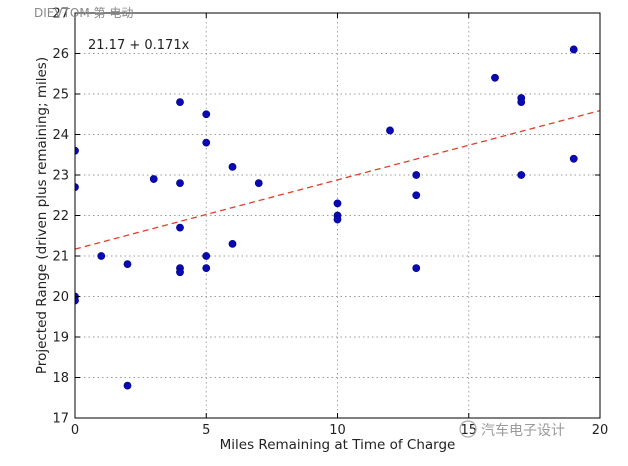 The image size is (628, 466). I want to click on y-tick-label: 17, so click(60, 419).